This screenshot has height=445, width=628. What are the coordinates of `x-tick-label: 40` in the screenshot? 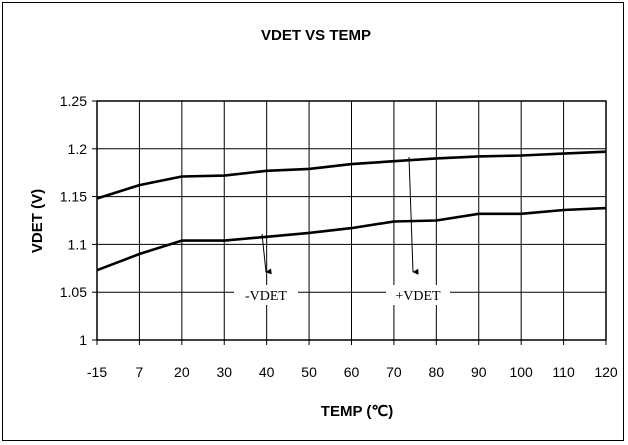 It's located at (267, 372).